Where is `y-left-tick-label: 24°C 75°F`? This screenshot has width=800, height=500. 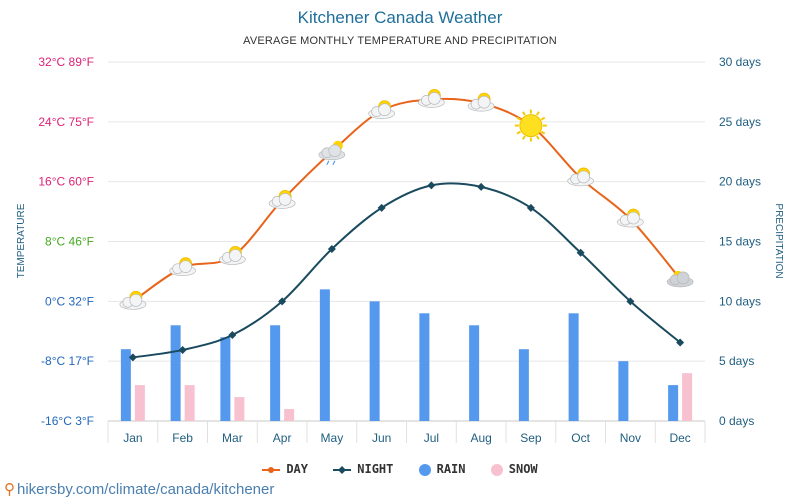 y-left-tick-label: 24°C 75°F is located at coordinates (66, 122).